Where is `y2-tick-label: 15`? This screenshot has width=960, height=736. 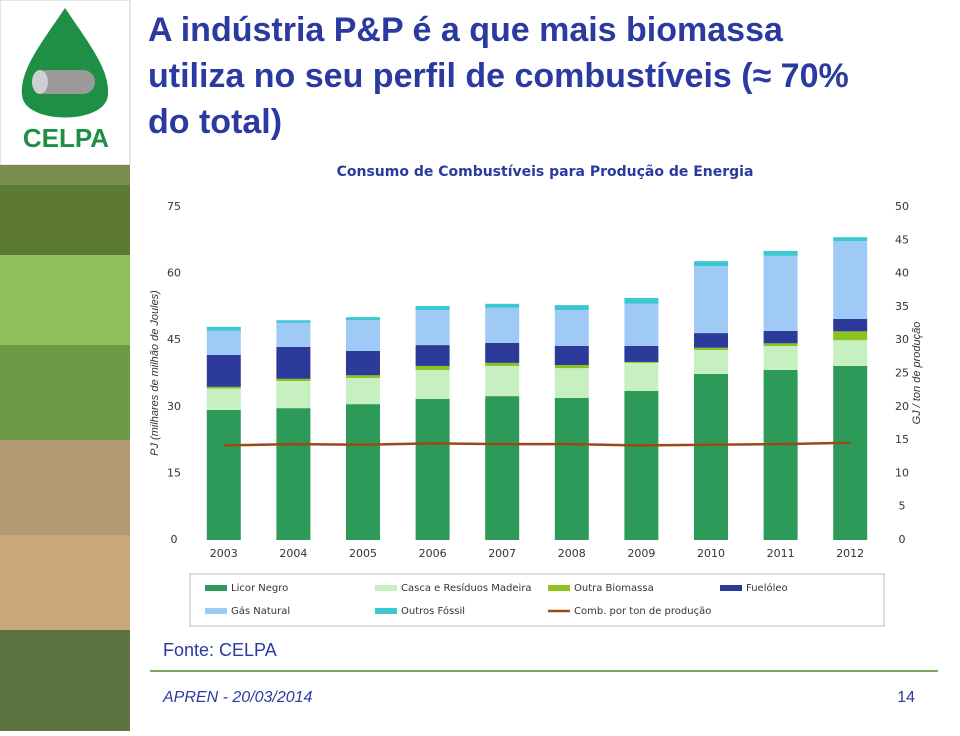 y2-tick-label: 15 is located at coordinates (902, 439).